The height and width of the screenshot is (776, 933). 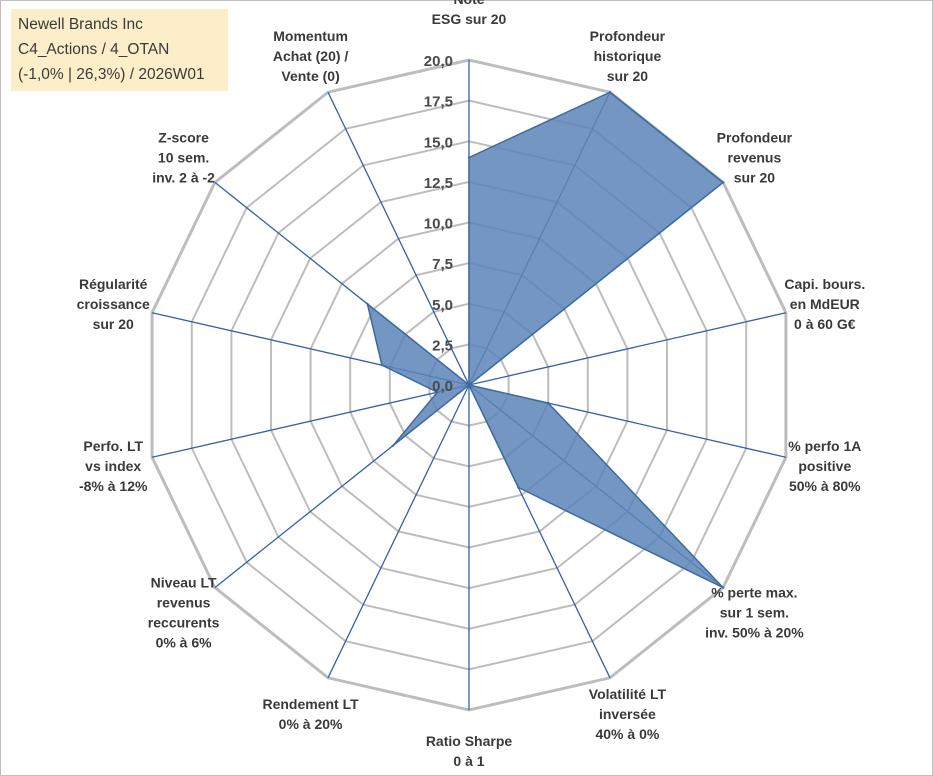 What do you see at coordinates (438, 142) in the screenshot?
I see `tick-label: 15,0` at bounding box center [438, 142].